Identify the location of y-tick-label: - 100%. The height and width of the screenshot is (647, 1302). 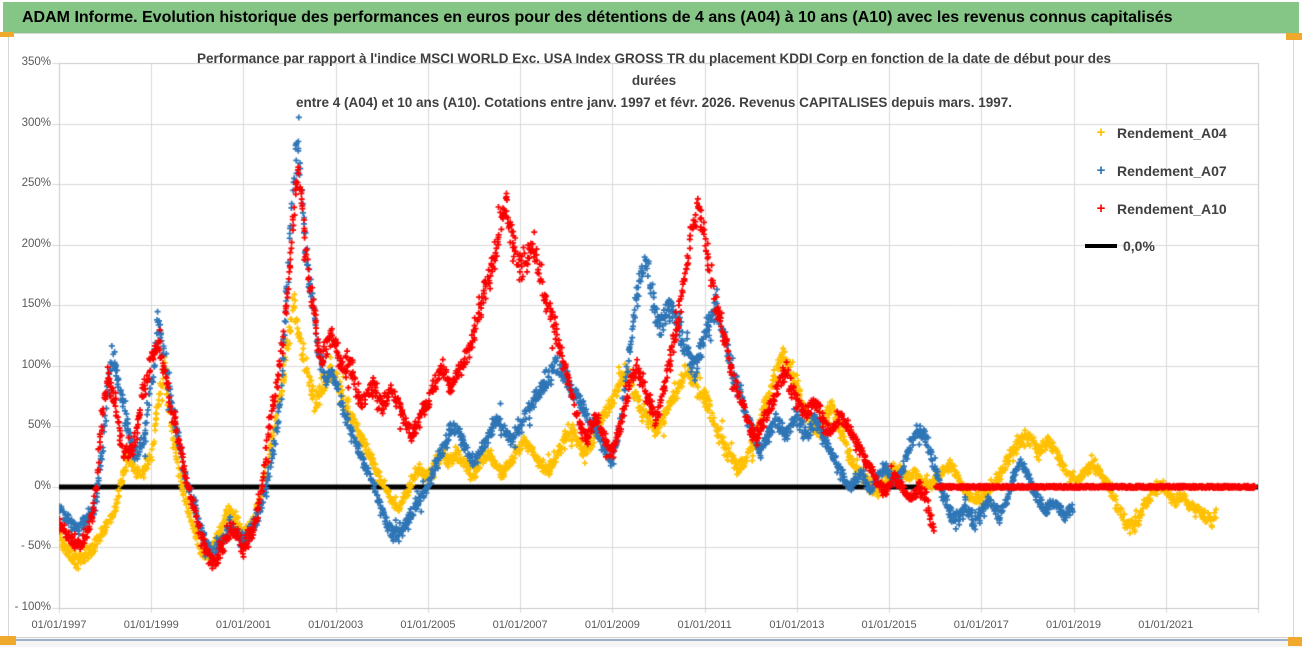
(32, 607).